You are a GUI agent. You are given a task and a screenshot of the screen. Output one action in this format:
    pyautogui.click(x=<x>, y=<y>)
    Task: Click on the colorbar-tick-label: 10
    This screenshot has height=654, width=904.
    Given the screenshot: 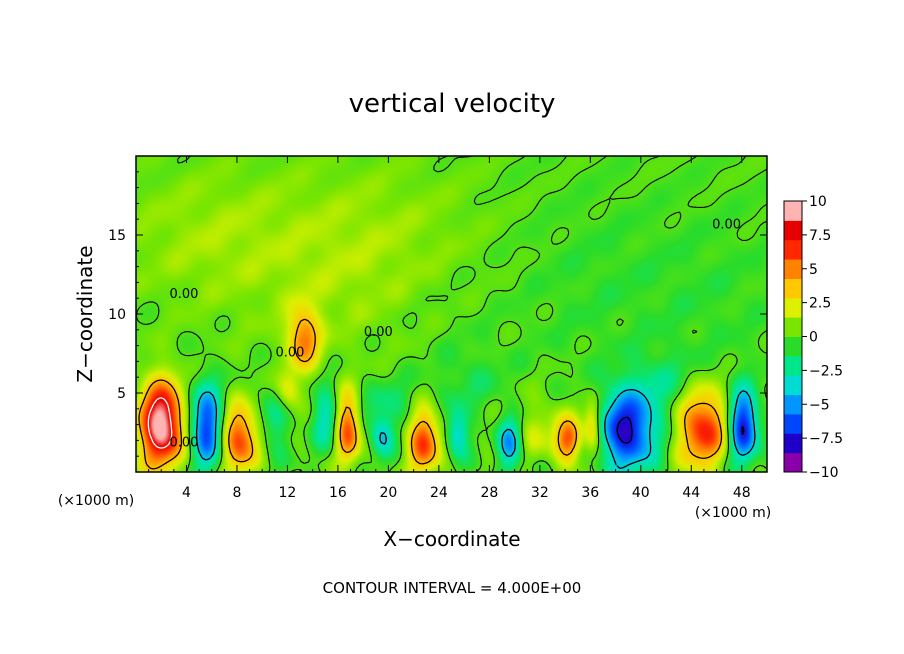 What is the action you would take?
    pyautogui.click(x=818, y=202)
    